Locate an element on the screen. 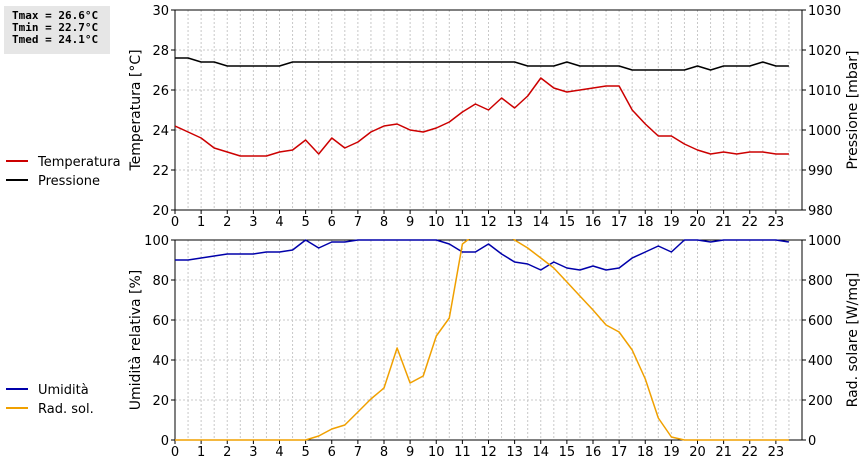 This screenshot has width=860, height=460. legend-label: Pressione is located at coordinates (69, 181).